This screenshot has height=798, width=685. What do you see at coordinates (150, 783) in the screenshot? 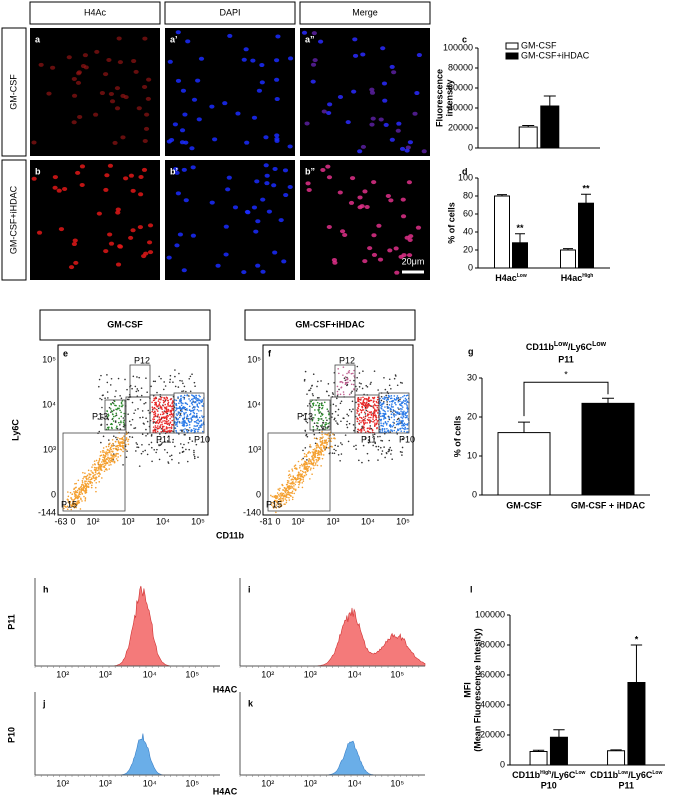
I see `hist-x-tick-label: 10⁴` at bounding box center [150, 783].